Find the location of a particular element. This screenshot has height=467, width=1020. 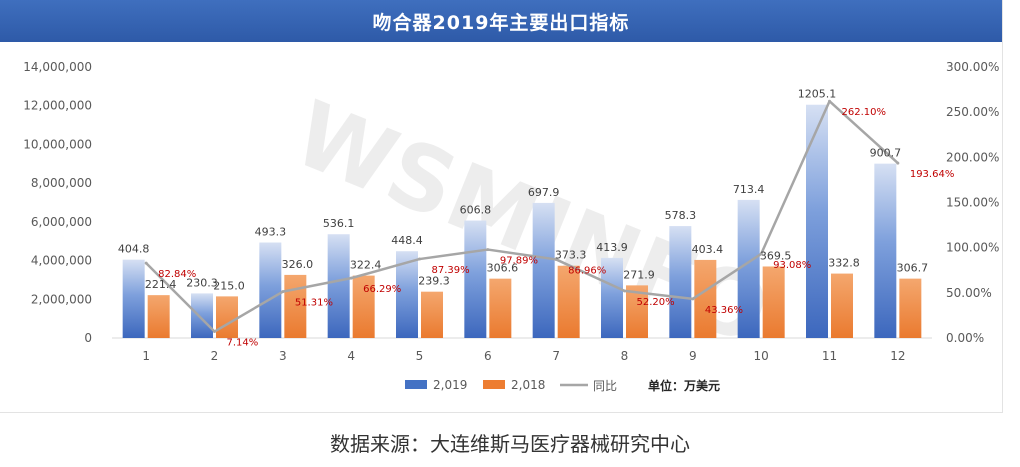

y-right-tick-label: 50.00% is located at coordinates (969, 293).